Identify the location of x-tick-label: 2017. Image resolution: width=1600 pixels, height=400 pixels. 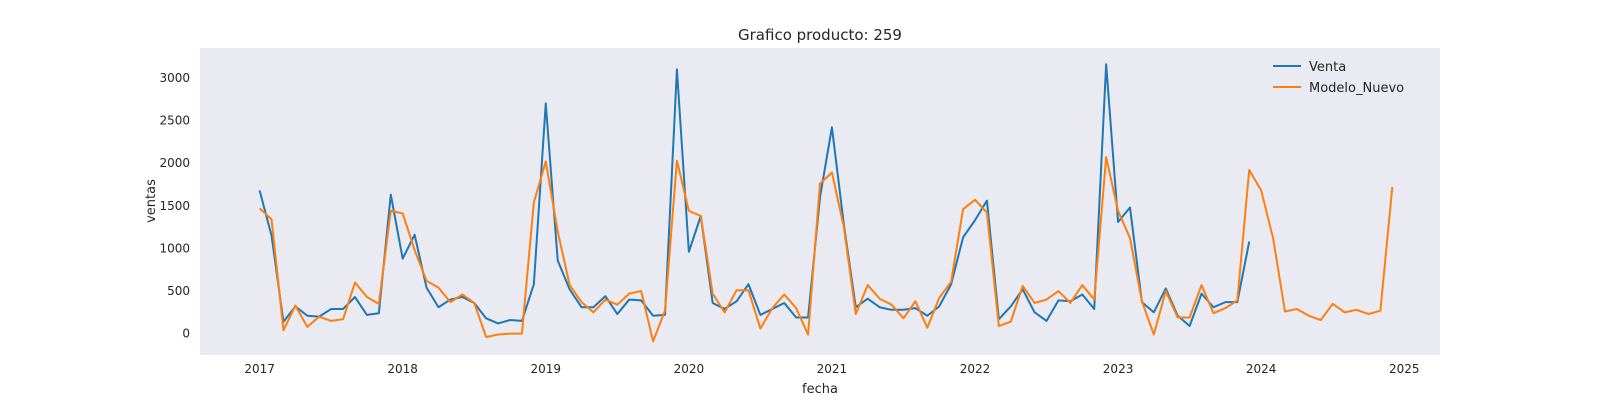
(259, 369).